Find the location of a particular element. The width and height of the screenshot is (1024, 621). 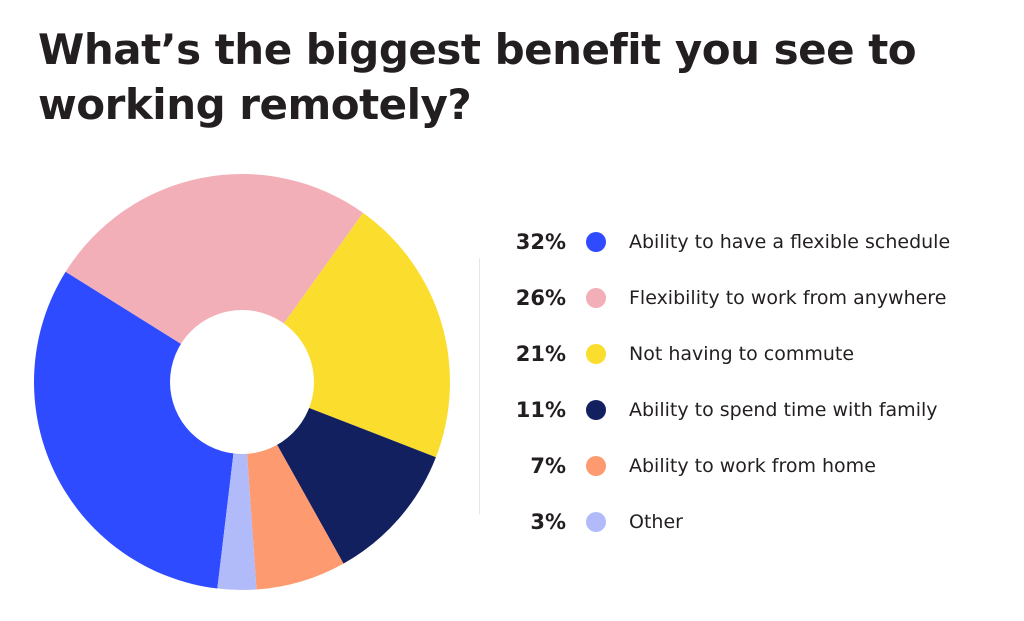

legend-label: Ability to spend time with family is located at coordinates (783, 410).